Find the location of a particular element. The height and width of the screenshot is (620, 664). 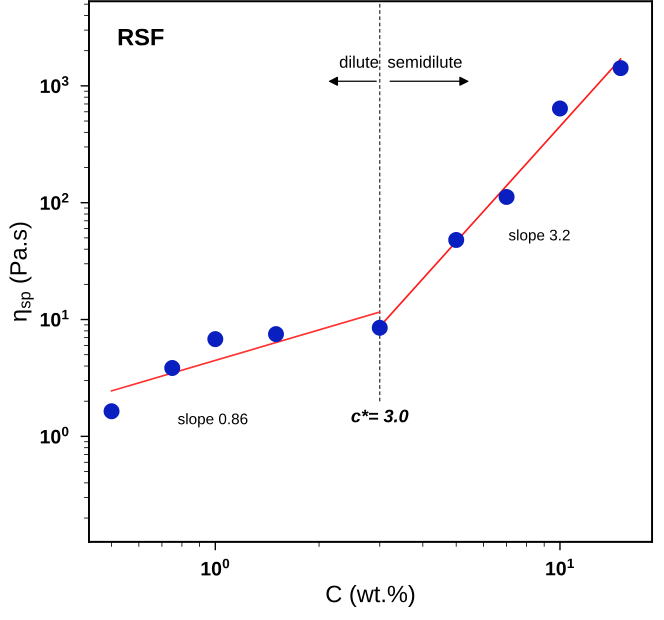

y-tick-label: 10$^{3}$ is located at coordinates (54, 85).